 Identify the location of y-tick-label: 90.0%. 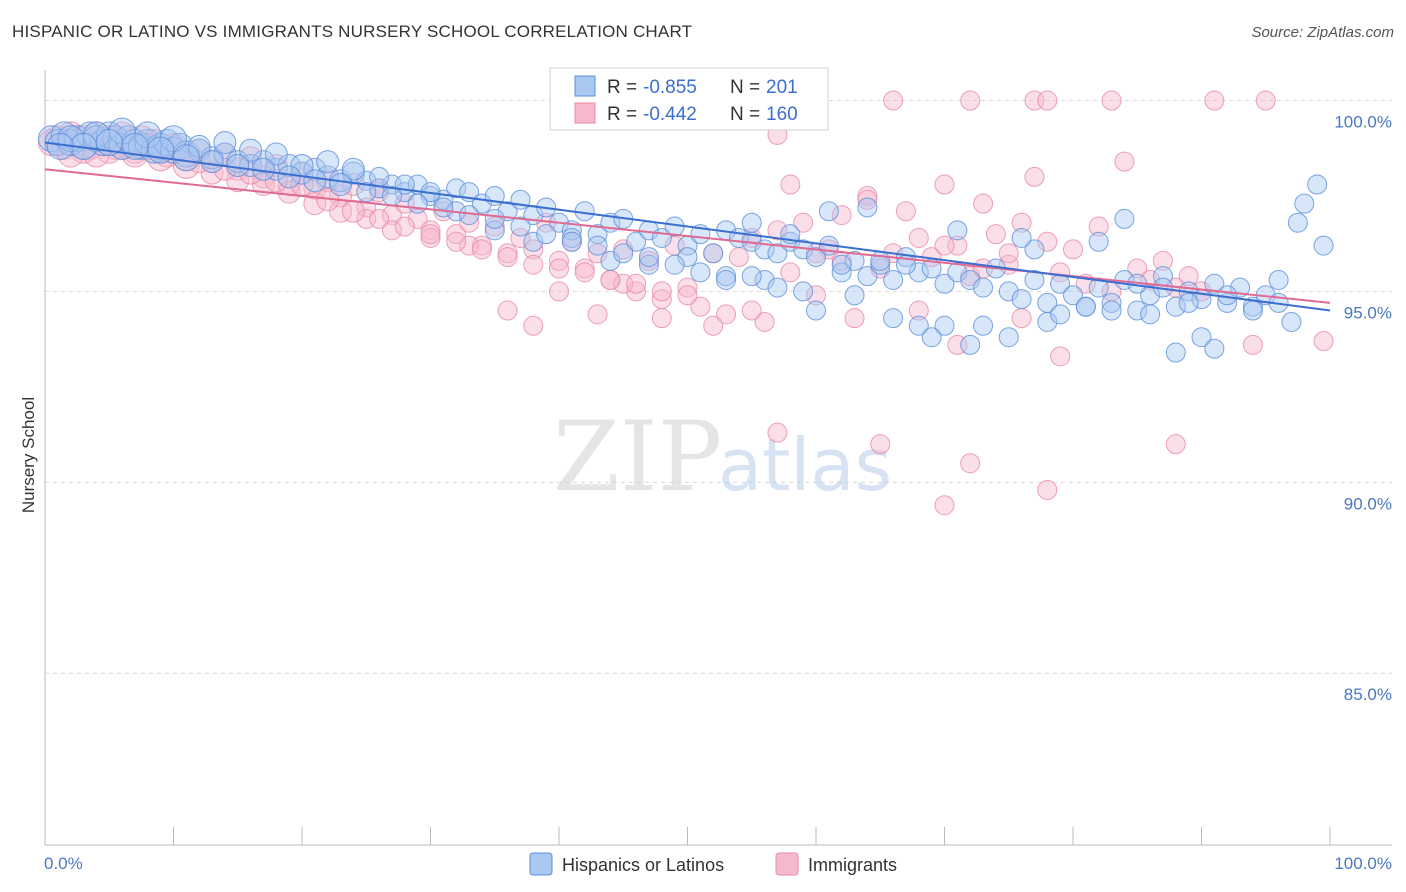
(1368, 503).